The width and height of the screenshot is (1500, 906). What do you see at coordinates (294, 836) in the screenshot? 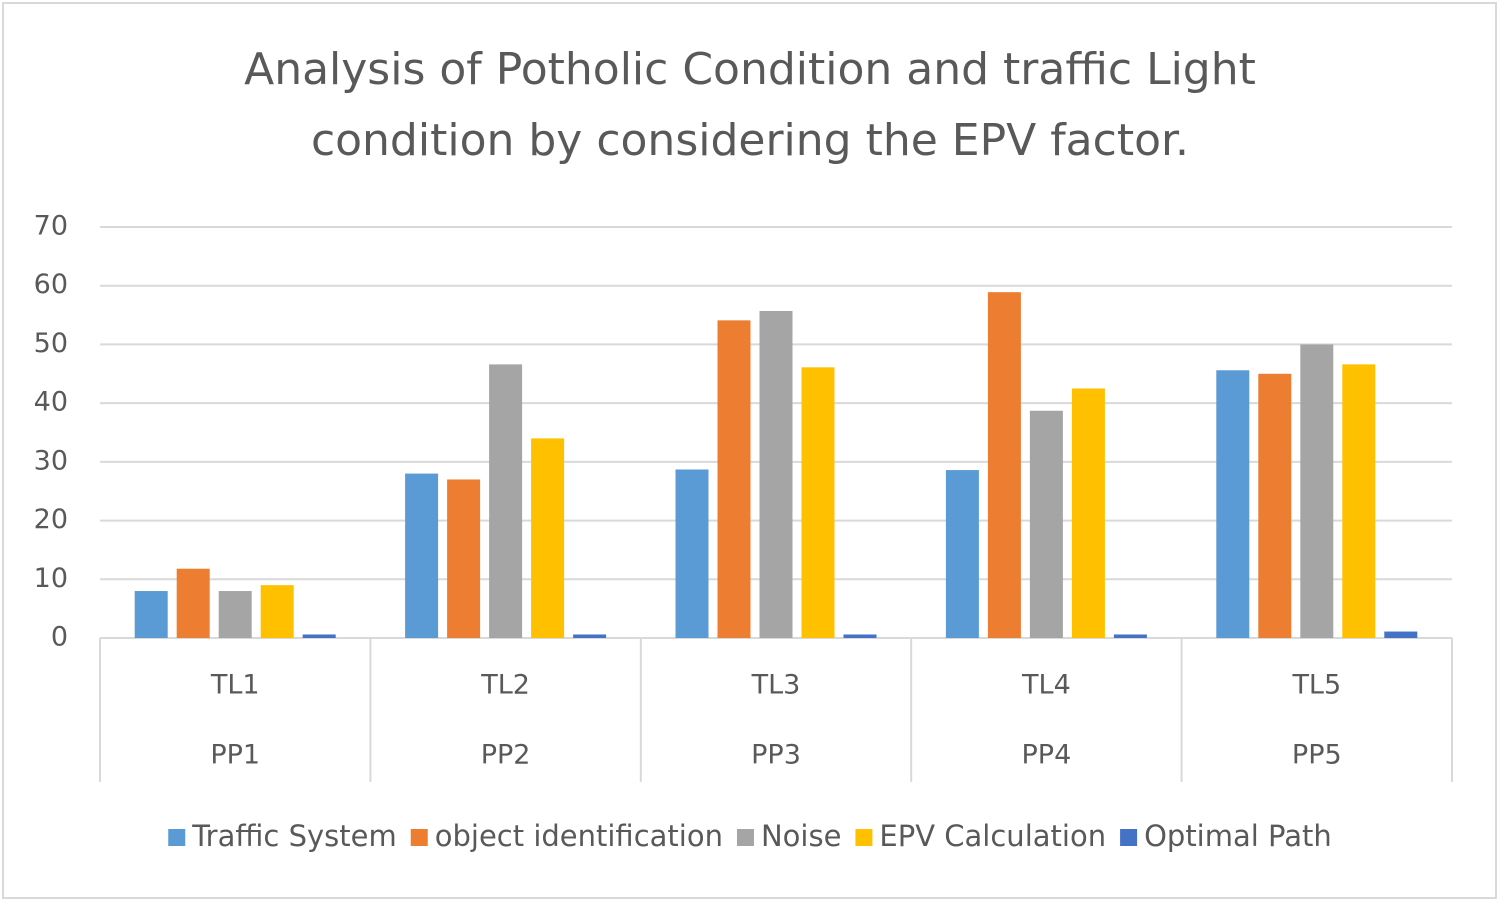
I see `legend-label: Traffic System` at bounding box center [294, 836].